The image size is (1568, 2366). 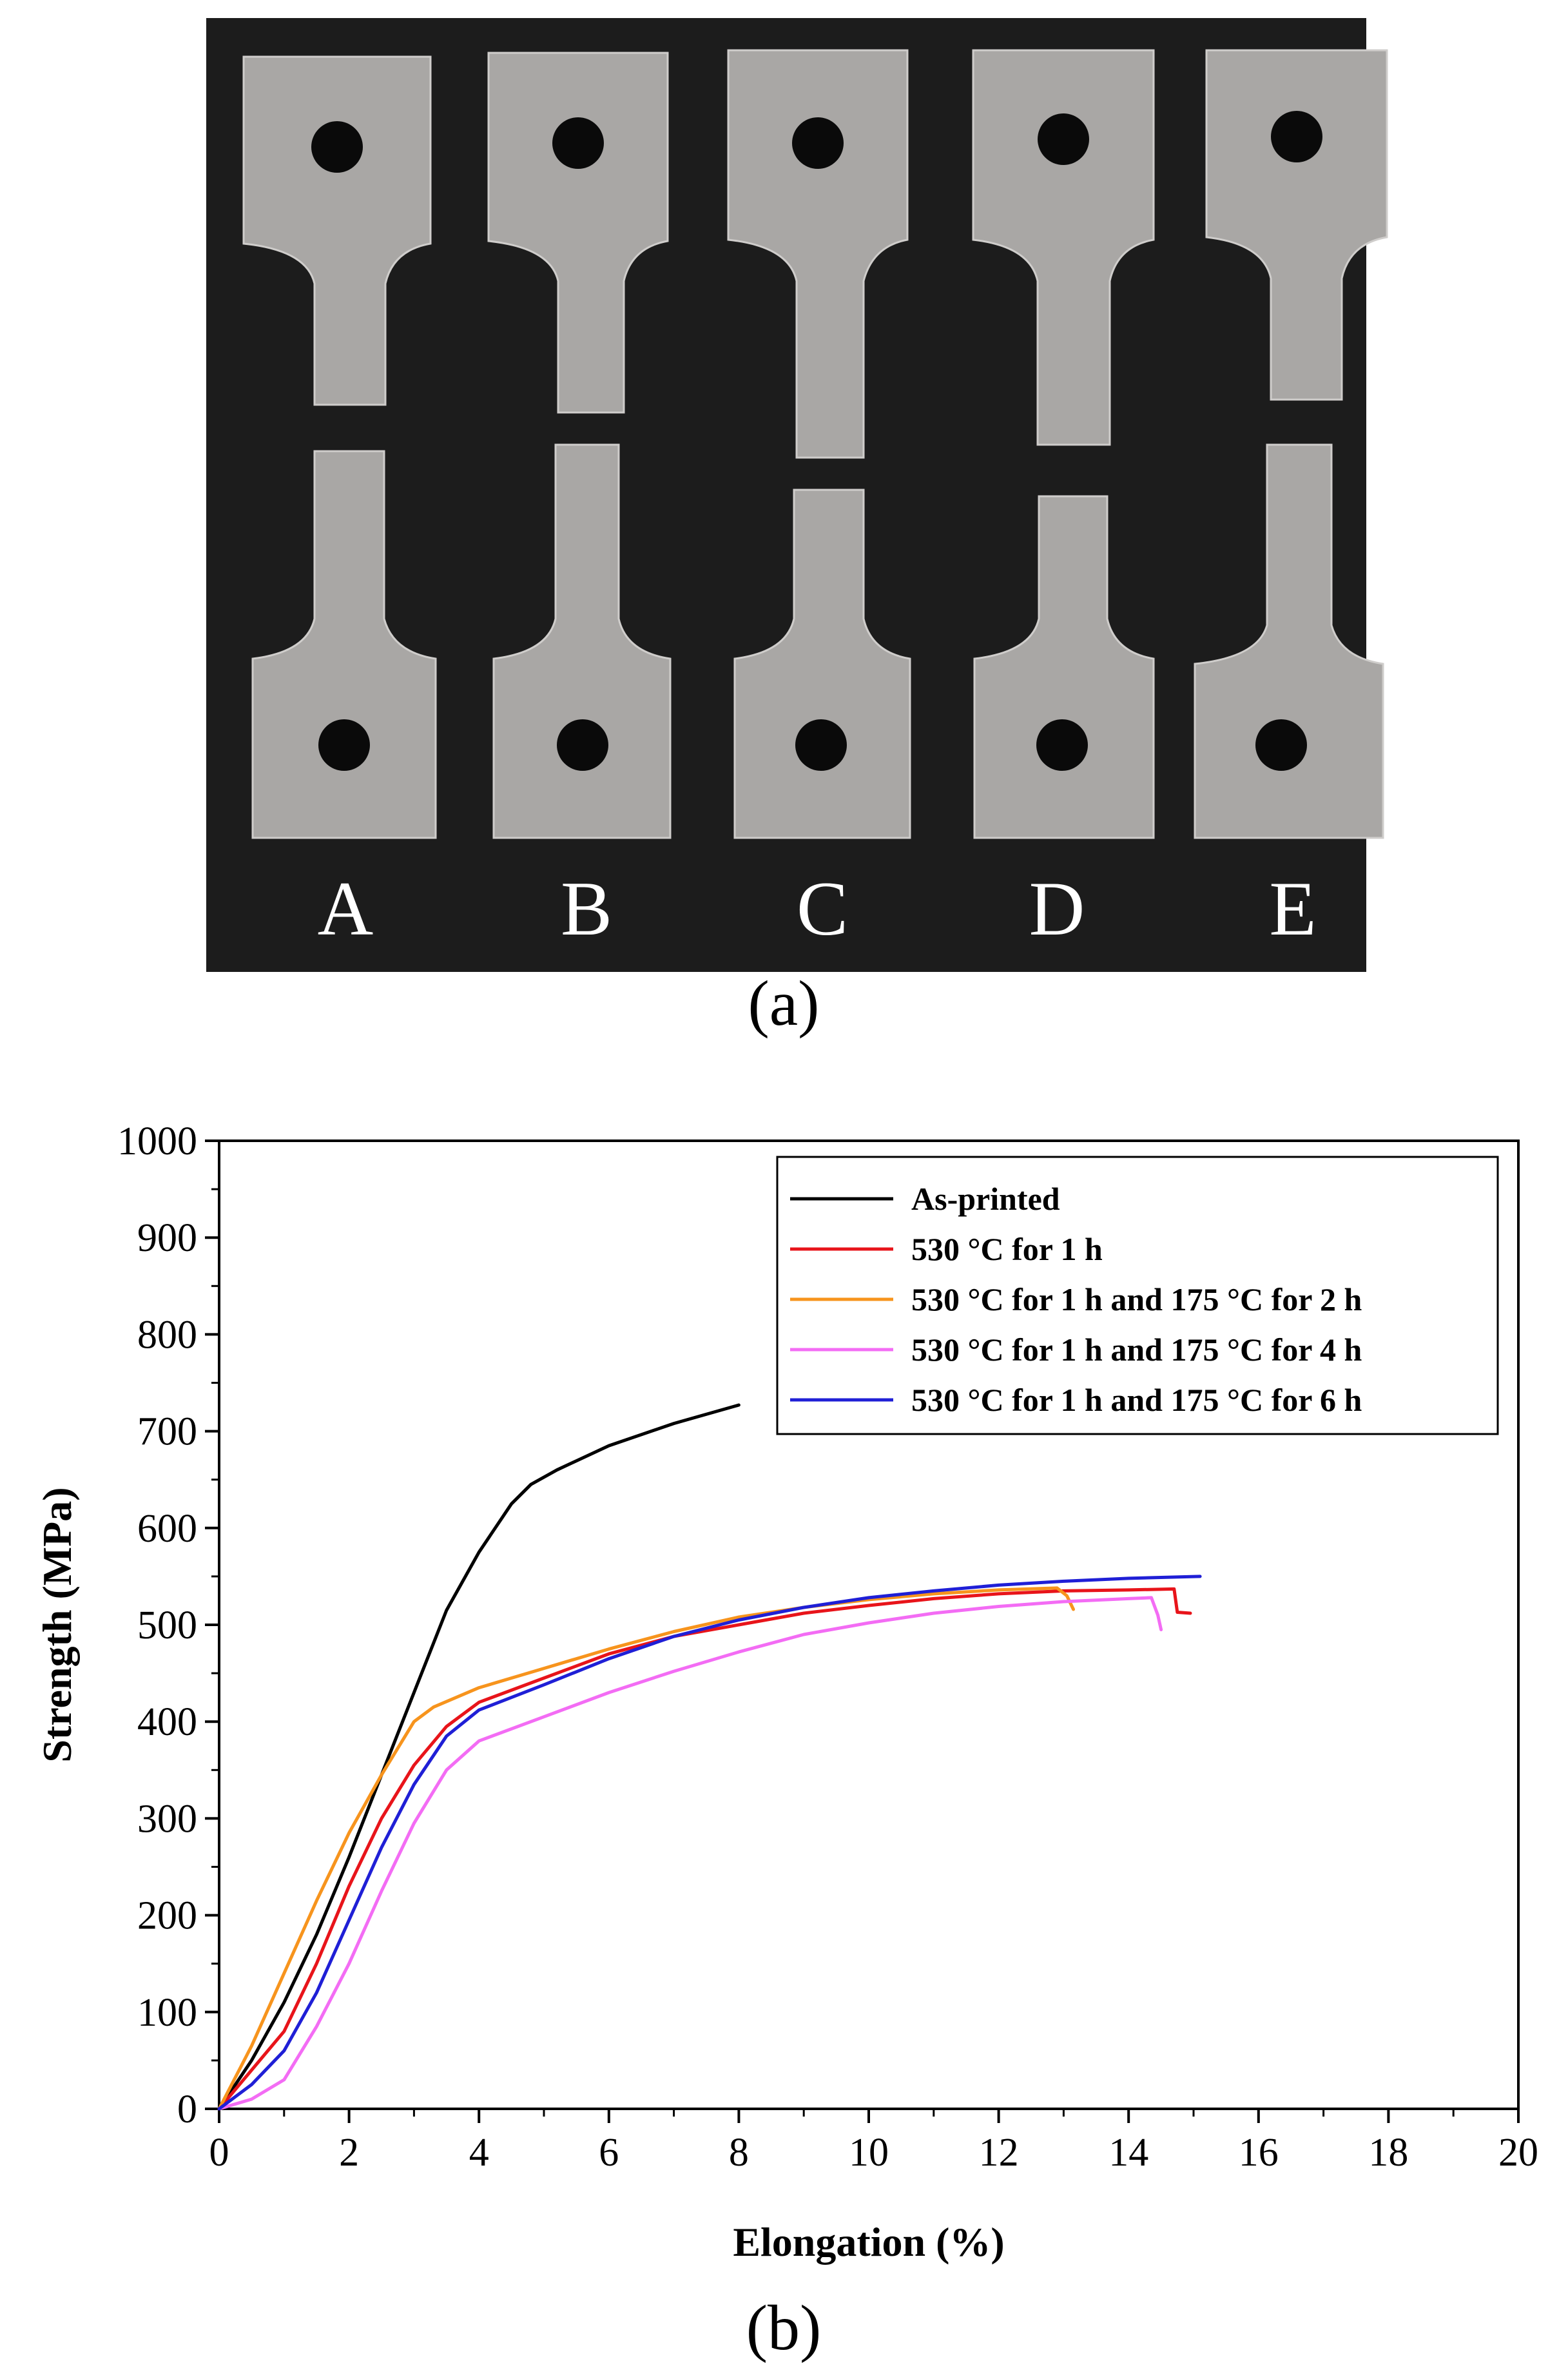 I want to click on x-tick-label-20: 20, so click(x=1518, y=2153).